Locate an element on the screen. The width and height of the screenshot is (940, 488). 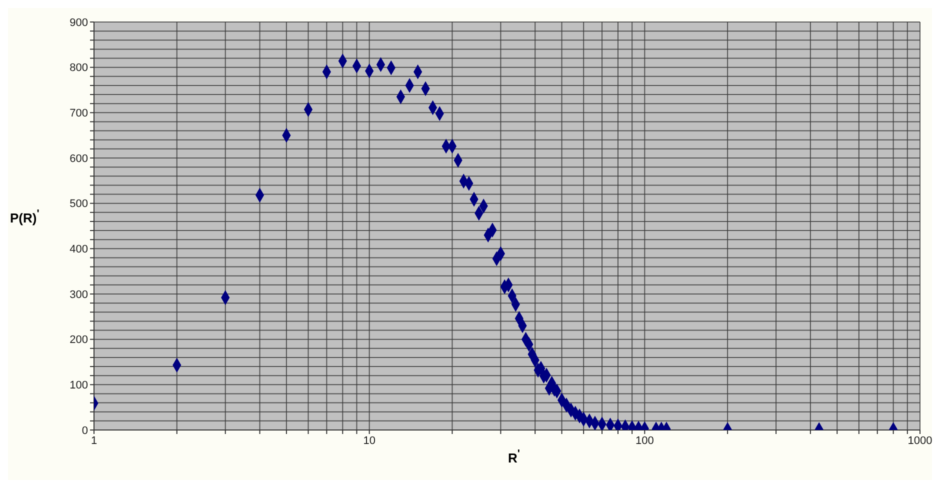
x-tick-label: 100 is located at coordinates (644, 440).